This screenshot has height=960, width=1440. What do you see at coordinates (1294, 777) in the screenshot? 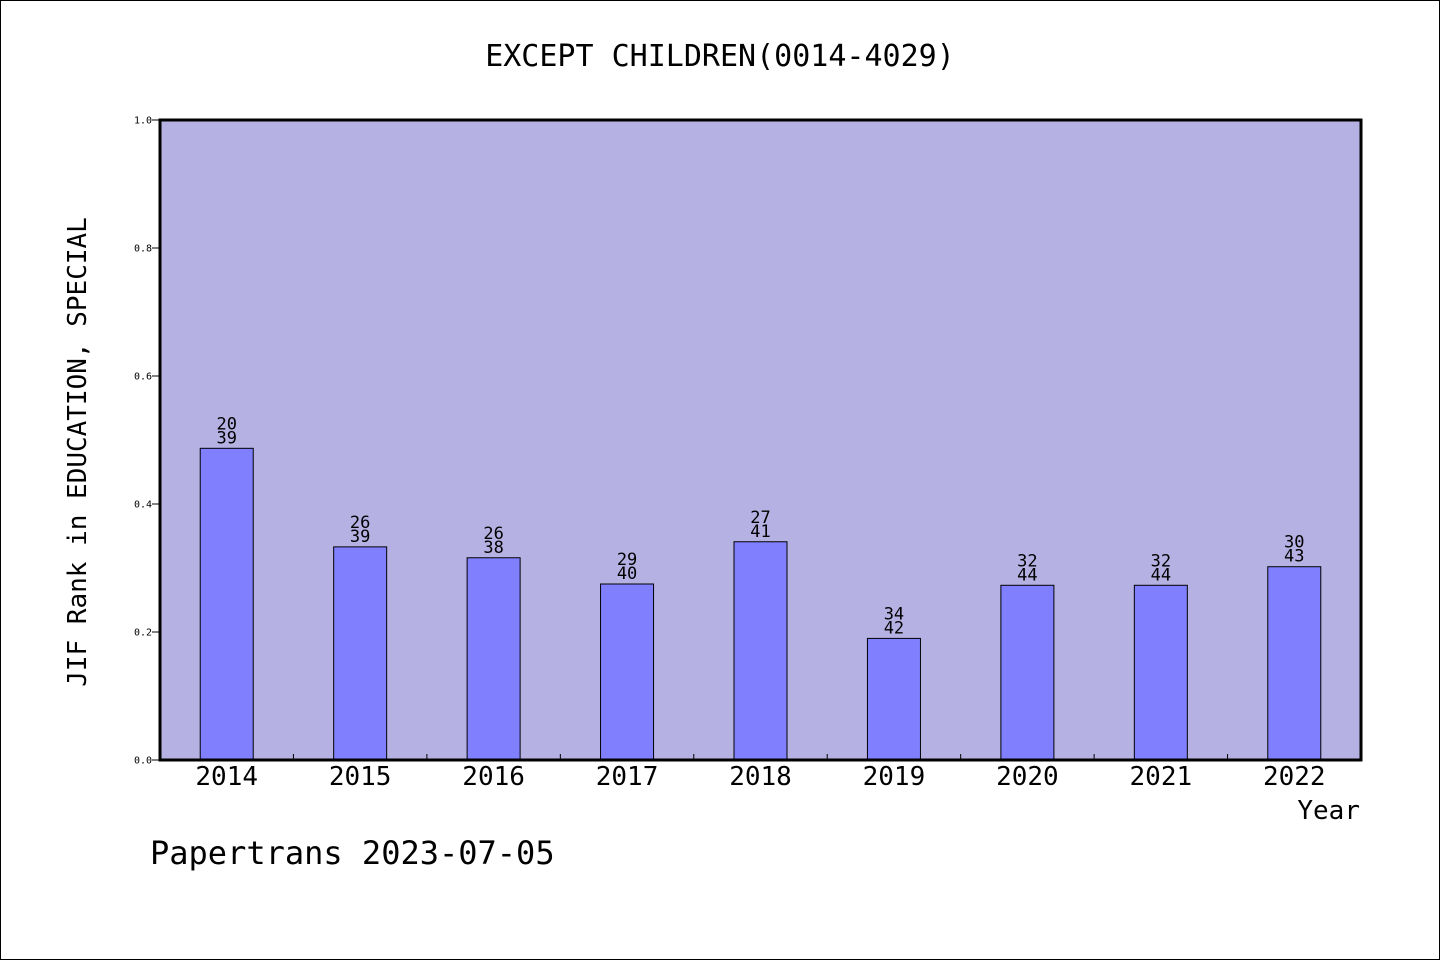
I see `x-tick-label: 2022` at bounding box center [1294, 777].